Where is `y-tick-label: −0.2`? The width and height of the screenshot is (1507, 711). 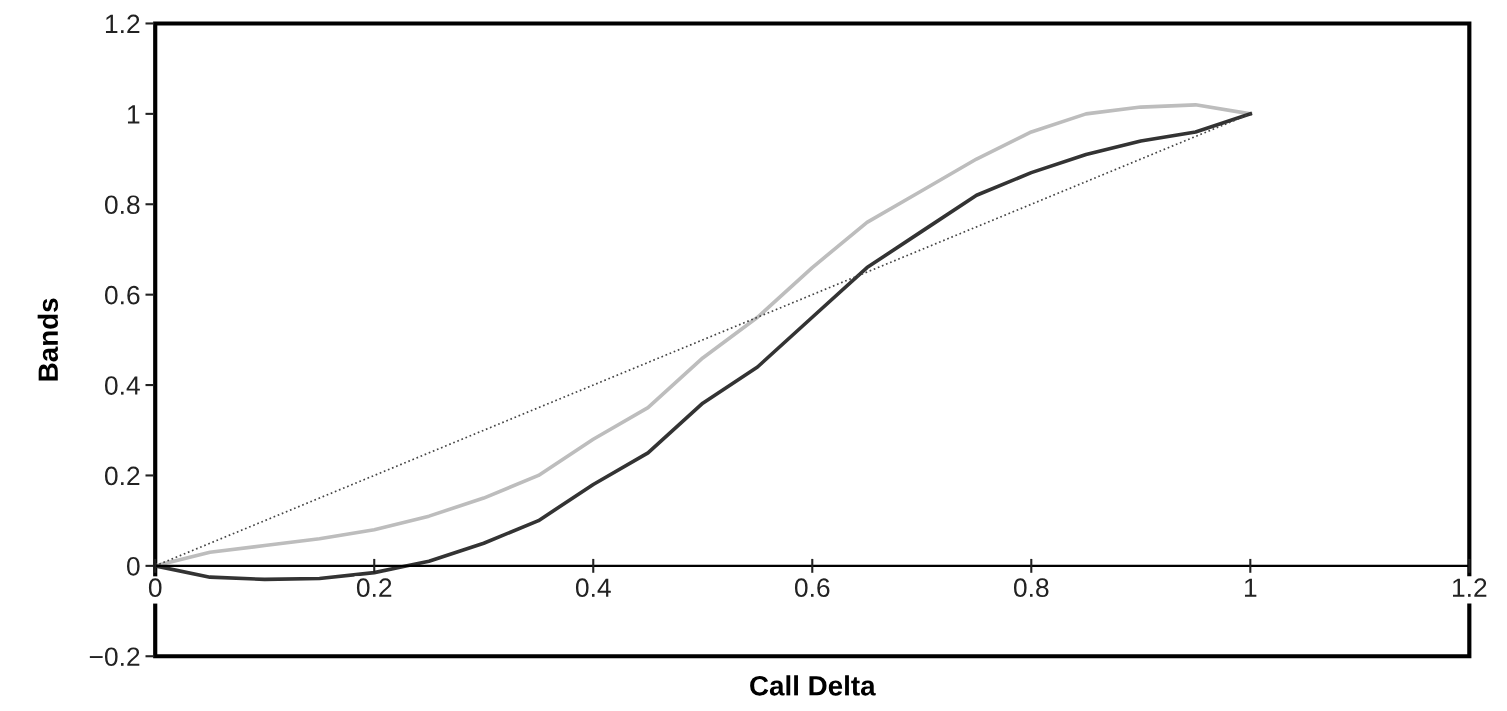 y-tick-label: −0.2 is located at coordinates (114, 657).